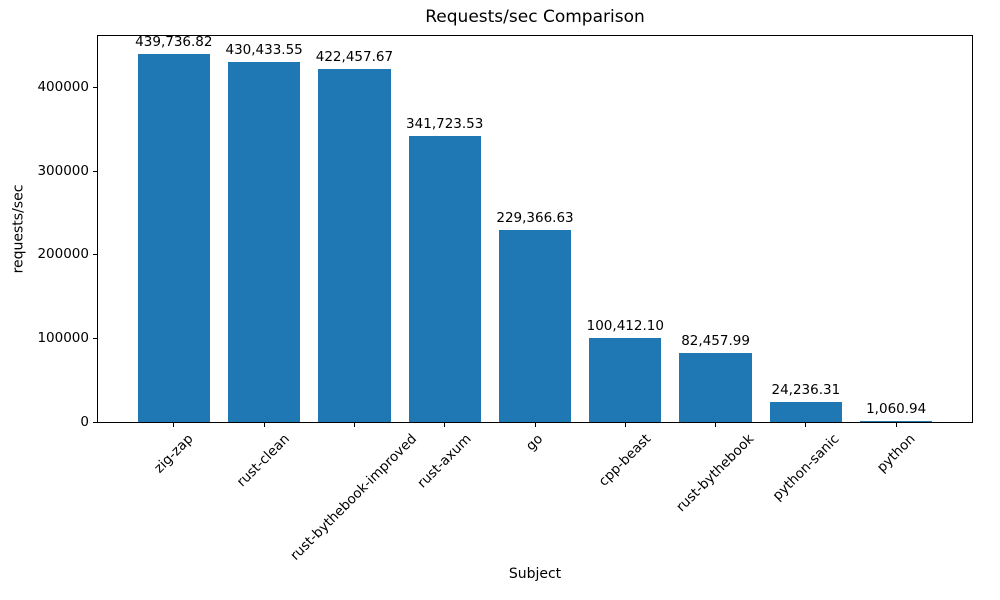 Image resolution: width=1000 pixels, height=600 pixels. Describe the element at coordinates (63, 87) in the screenshot. I see `y-tick-label: 400000` at that location.